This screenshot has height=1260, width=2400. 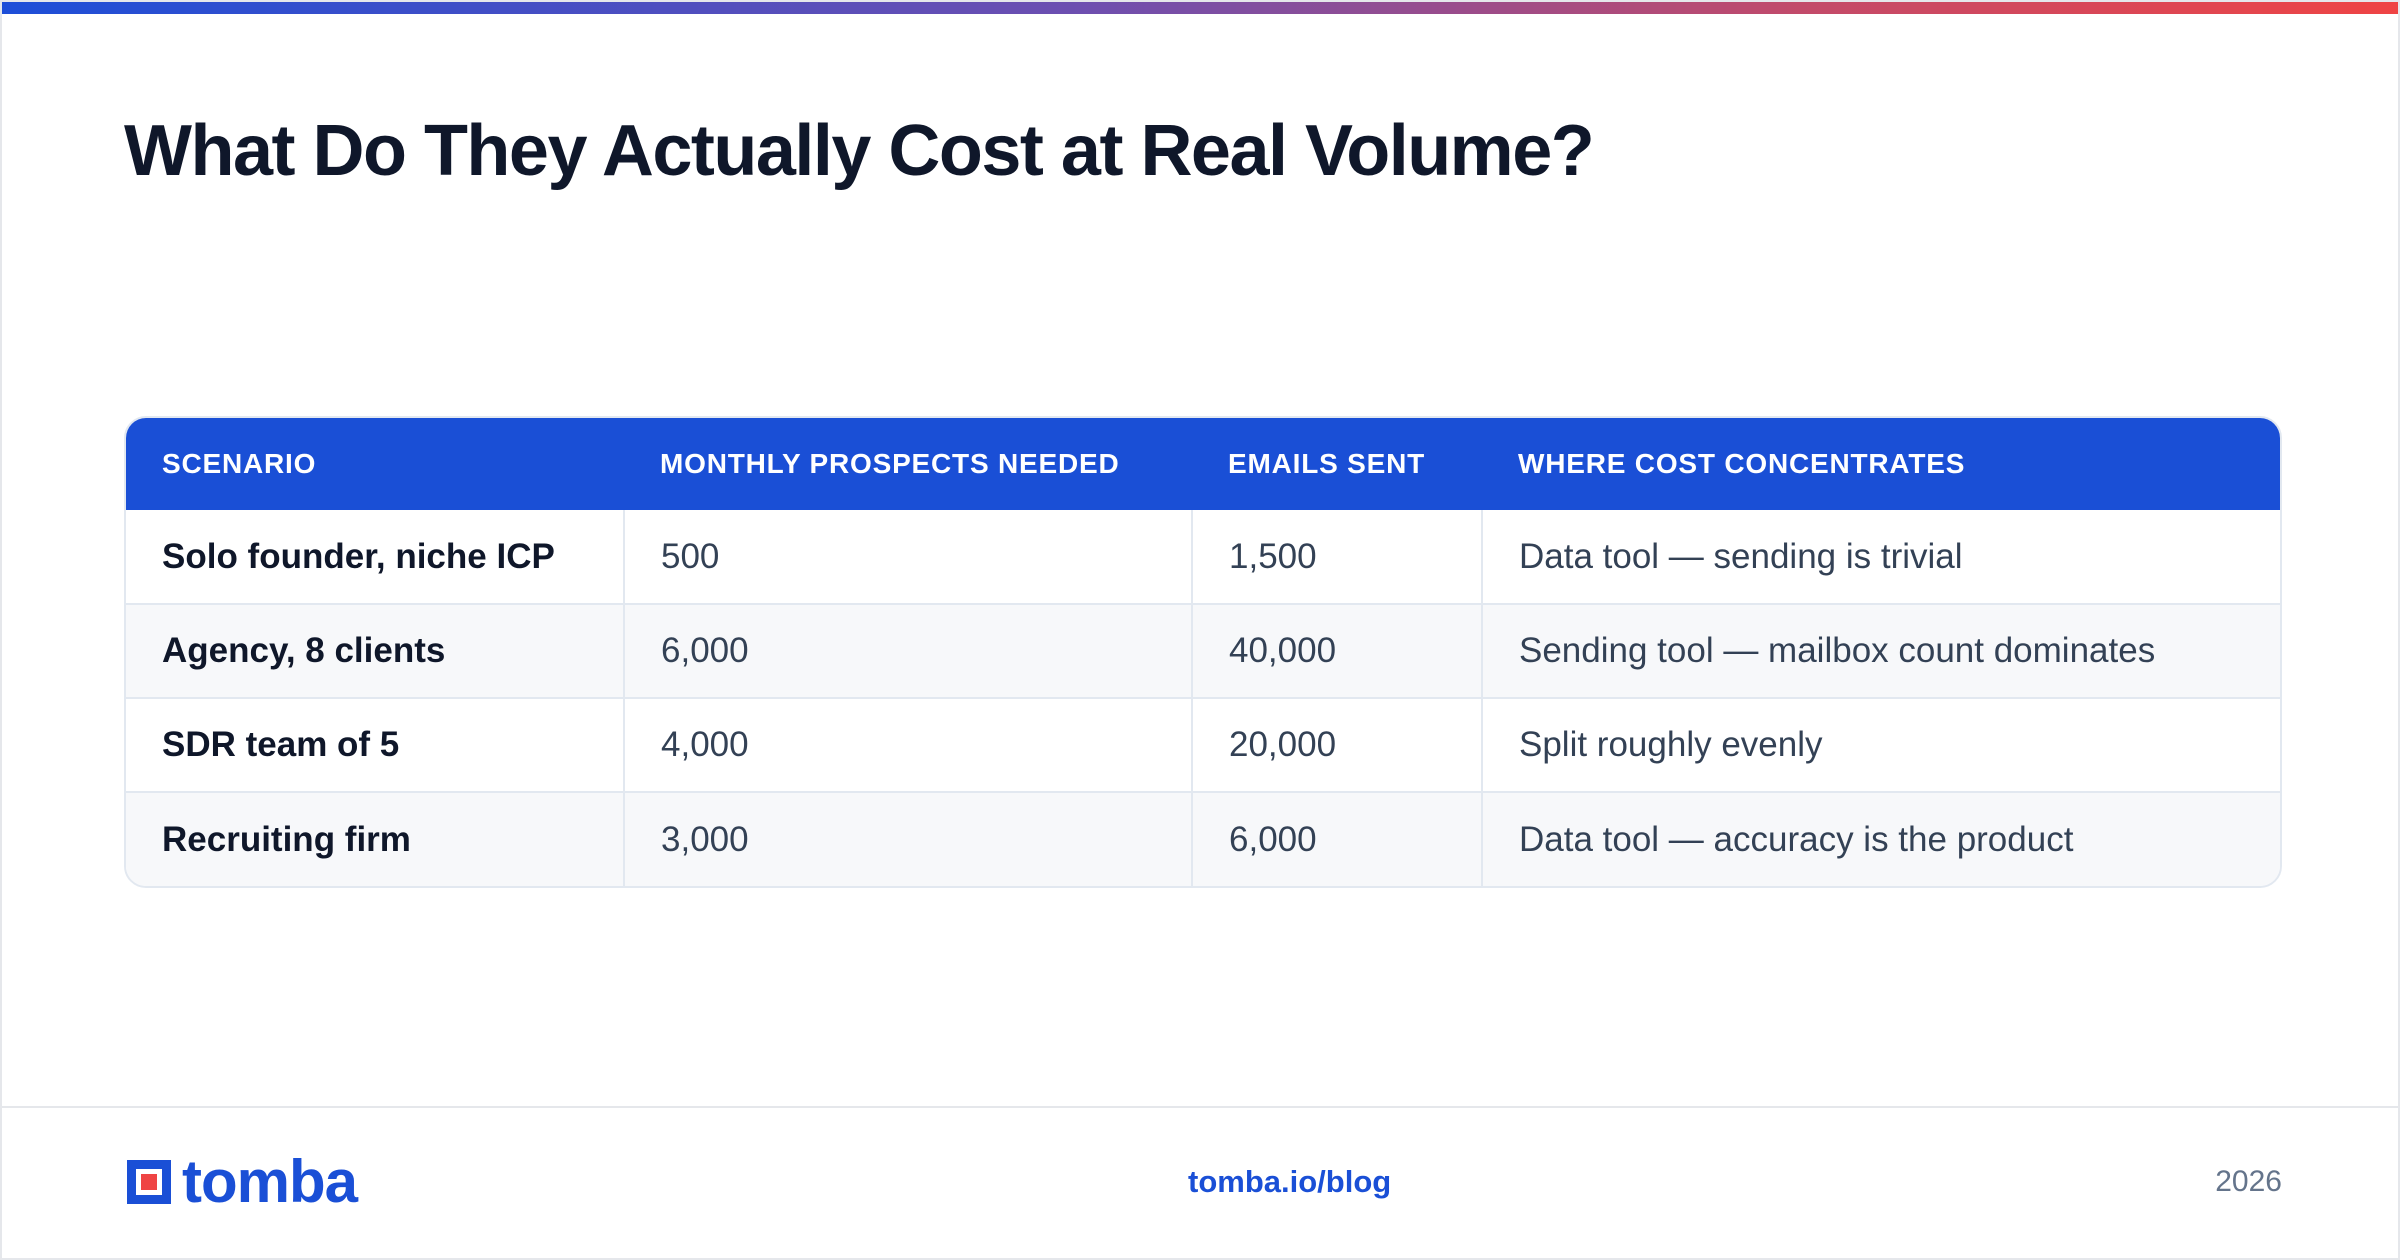 What do you see at coordinates (1200, 8) in the screenshot?
I see `gradient-top-bar` at bounding box center [1200, 8].